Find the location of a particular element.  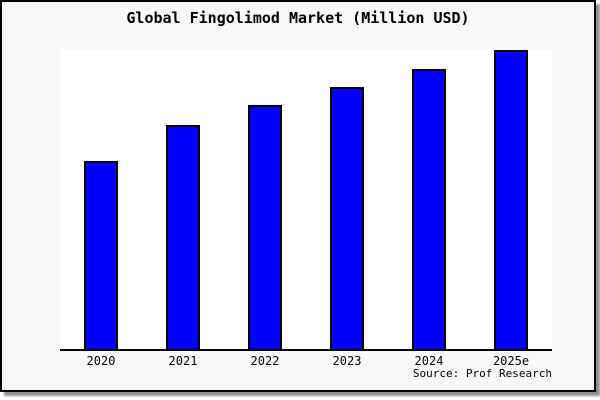

x-tick-label-2022: 2022 is located at coordinates (265, 361).